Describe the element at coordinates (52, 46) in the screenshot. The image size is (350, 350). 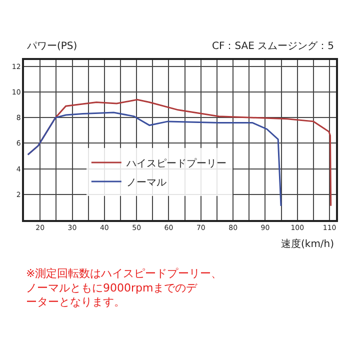
I see `y-axis-title: パワー(PS)` at that location.